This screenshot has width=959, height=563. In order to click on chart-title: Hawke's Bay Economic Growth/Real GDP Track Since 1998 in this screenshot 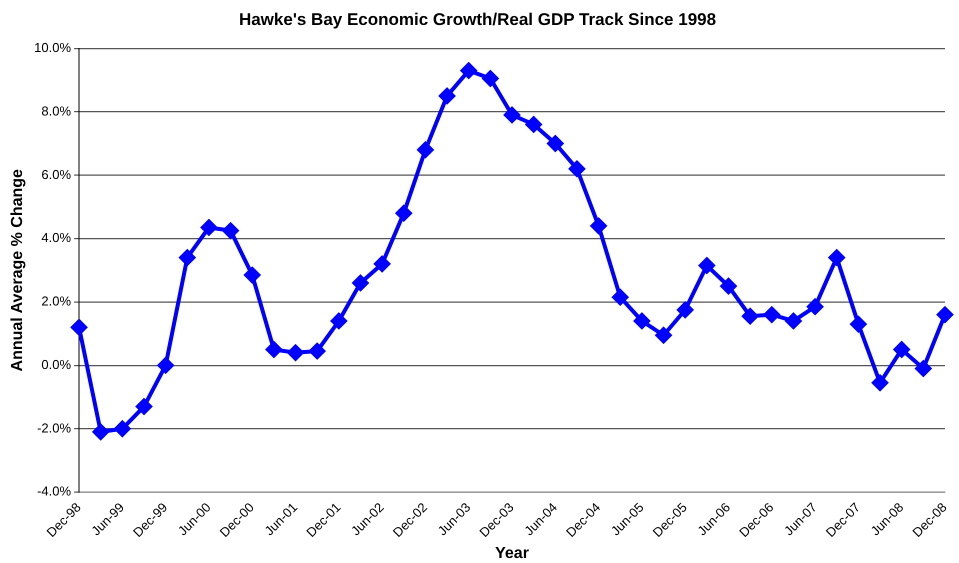, I will do `click(477, 19)`.